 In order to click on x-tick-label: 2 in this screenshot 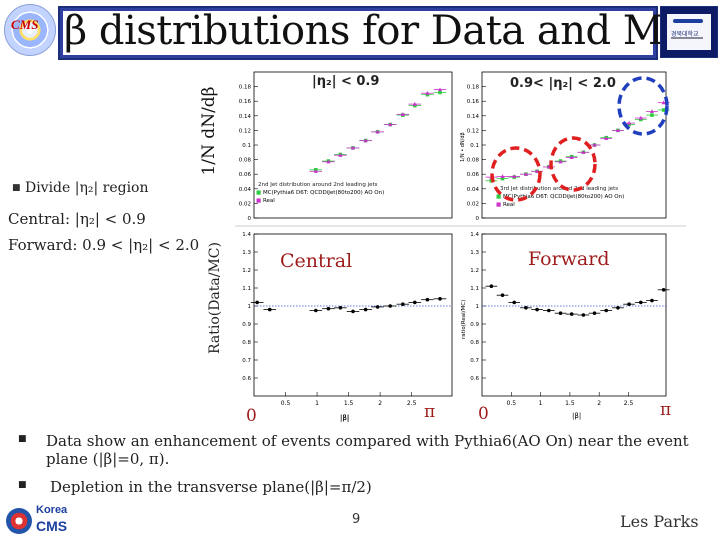, I will do `click(380, 403)`.